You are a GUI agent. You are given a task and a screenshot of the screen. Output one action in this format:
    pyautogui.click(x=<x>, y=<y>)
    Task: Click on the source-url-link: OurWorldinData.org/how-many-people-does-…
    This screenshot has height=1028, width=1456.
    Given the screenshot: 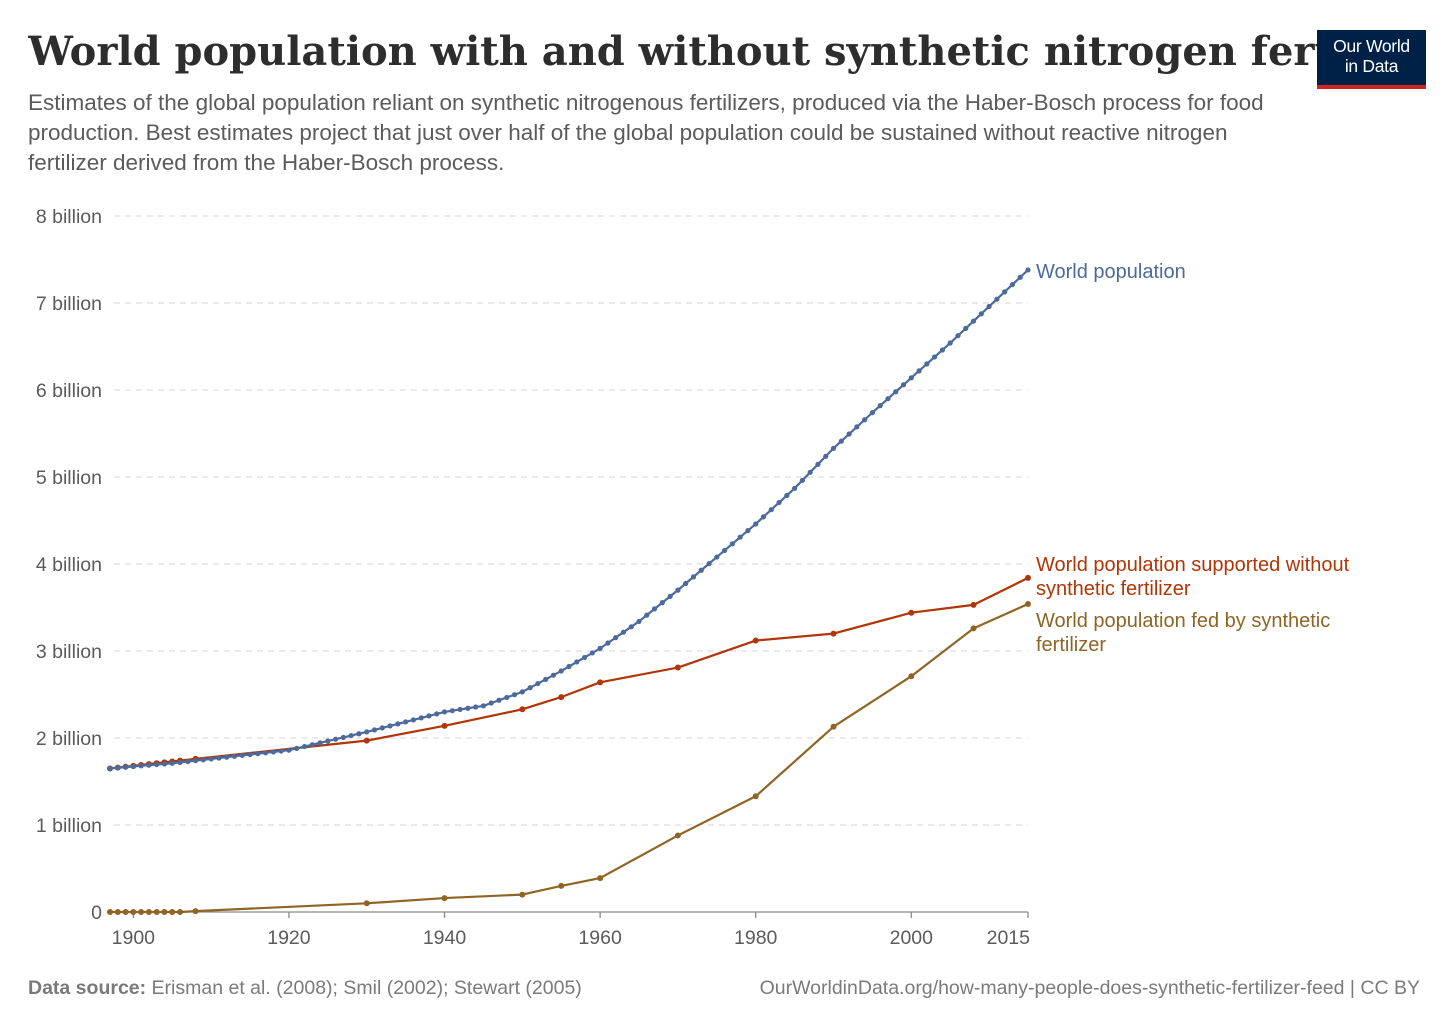 What is the action you would take?
    pyautogui.click(x=1089, y=988)
    